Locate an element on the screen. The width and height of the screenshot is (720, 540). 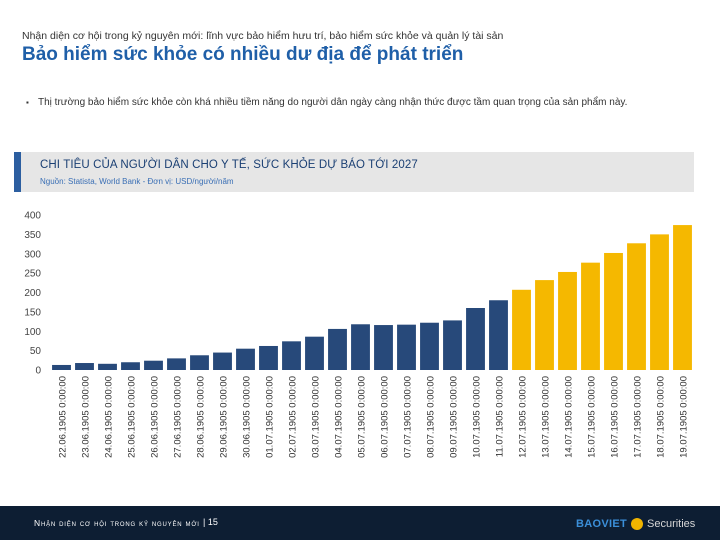
x-tick-label: 12.07.1905 0:00:00 is located at coordinates (523, 417).